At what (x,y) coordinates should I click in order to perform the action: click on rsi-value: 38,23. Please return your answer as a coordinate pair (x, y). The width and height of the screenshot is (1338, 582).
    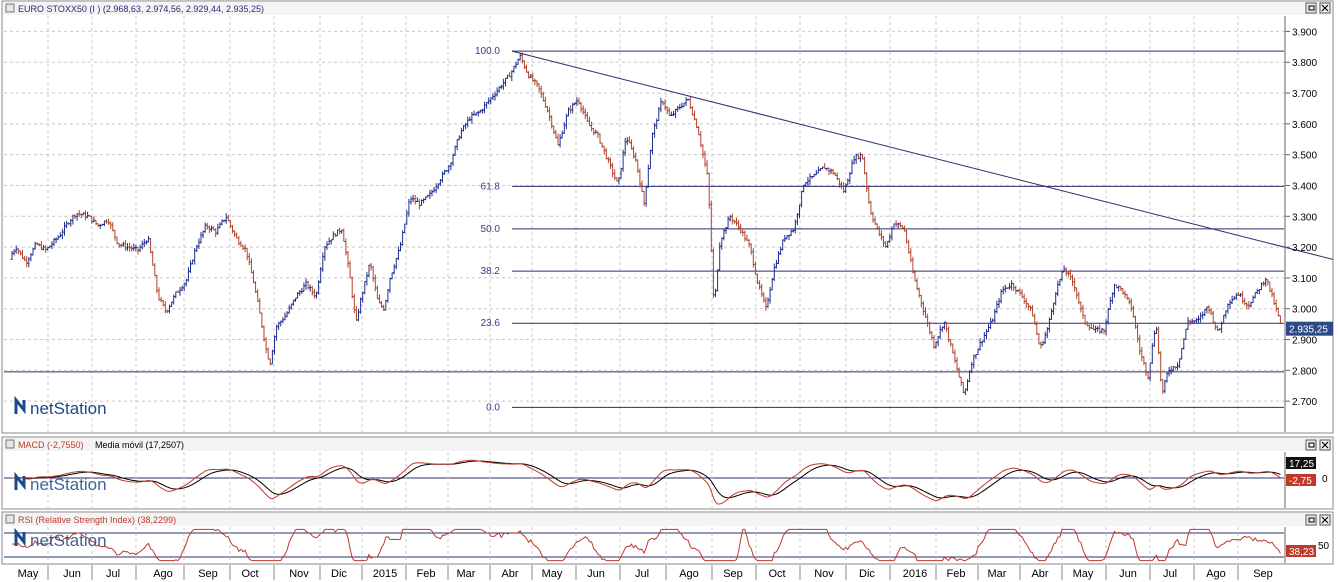
    Looking at the image, I should click on (1301, 552).